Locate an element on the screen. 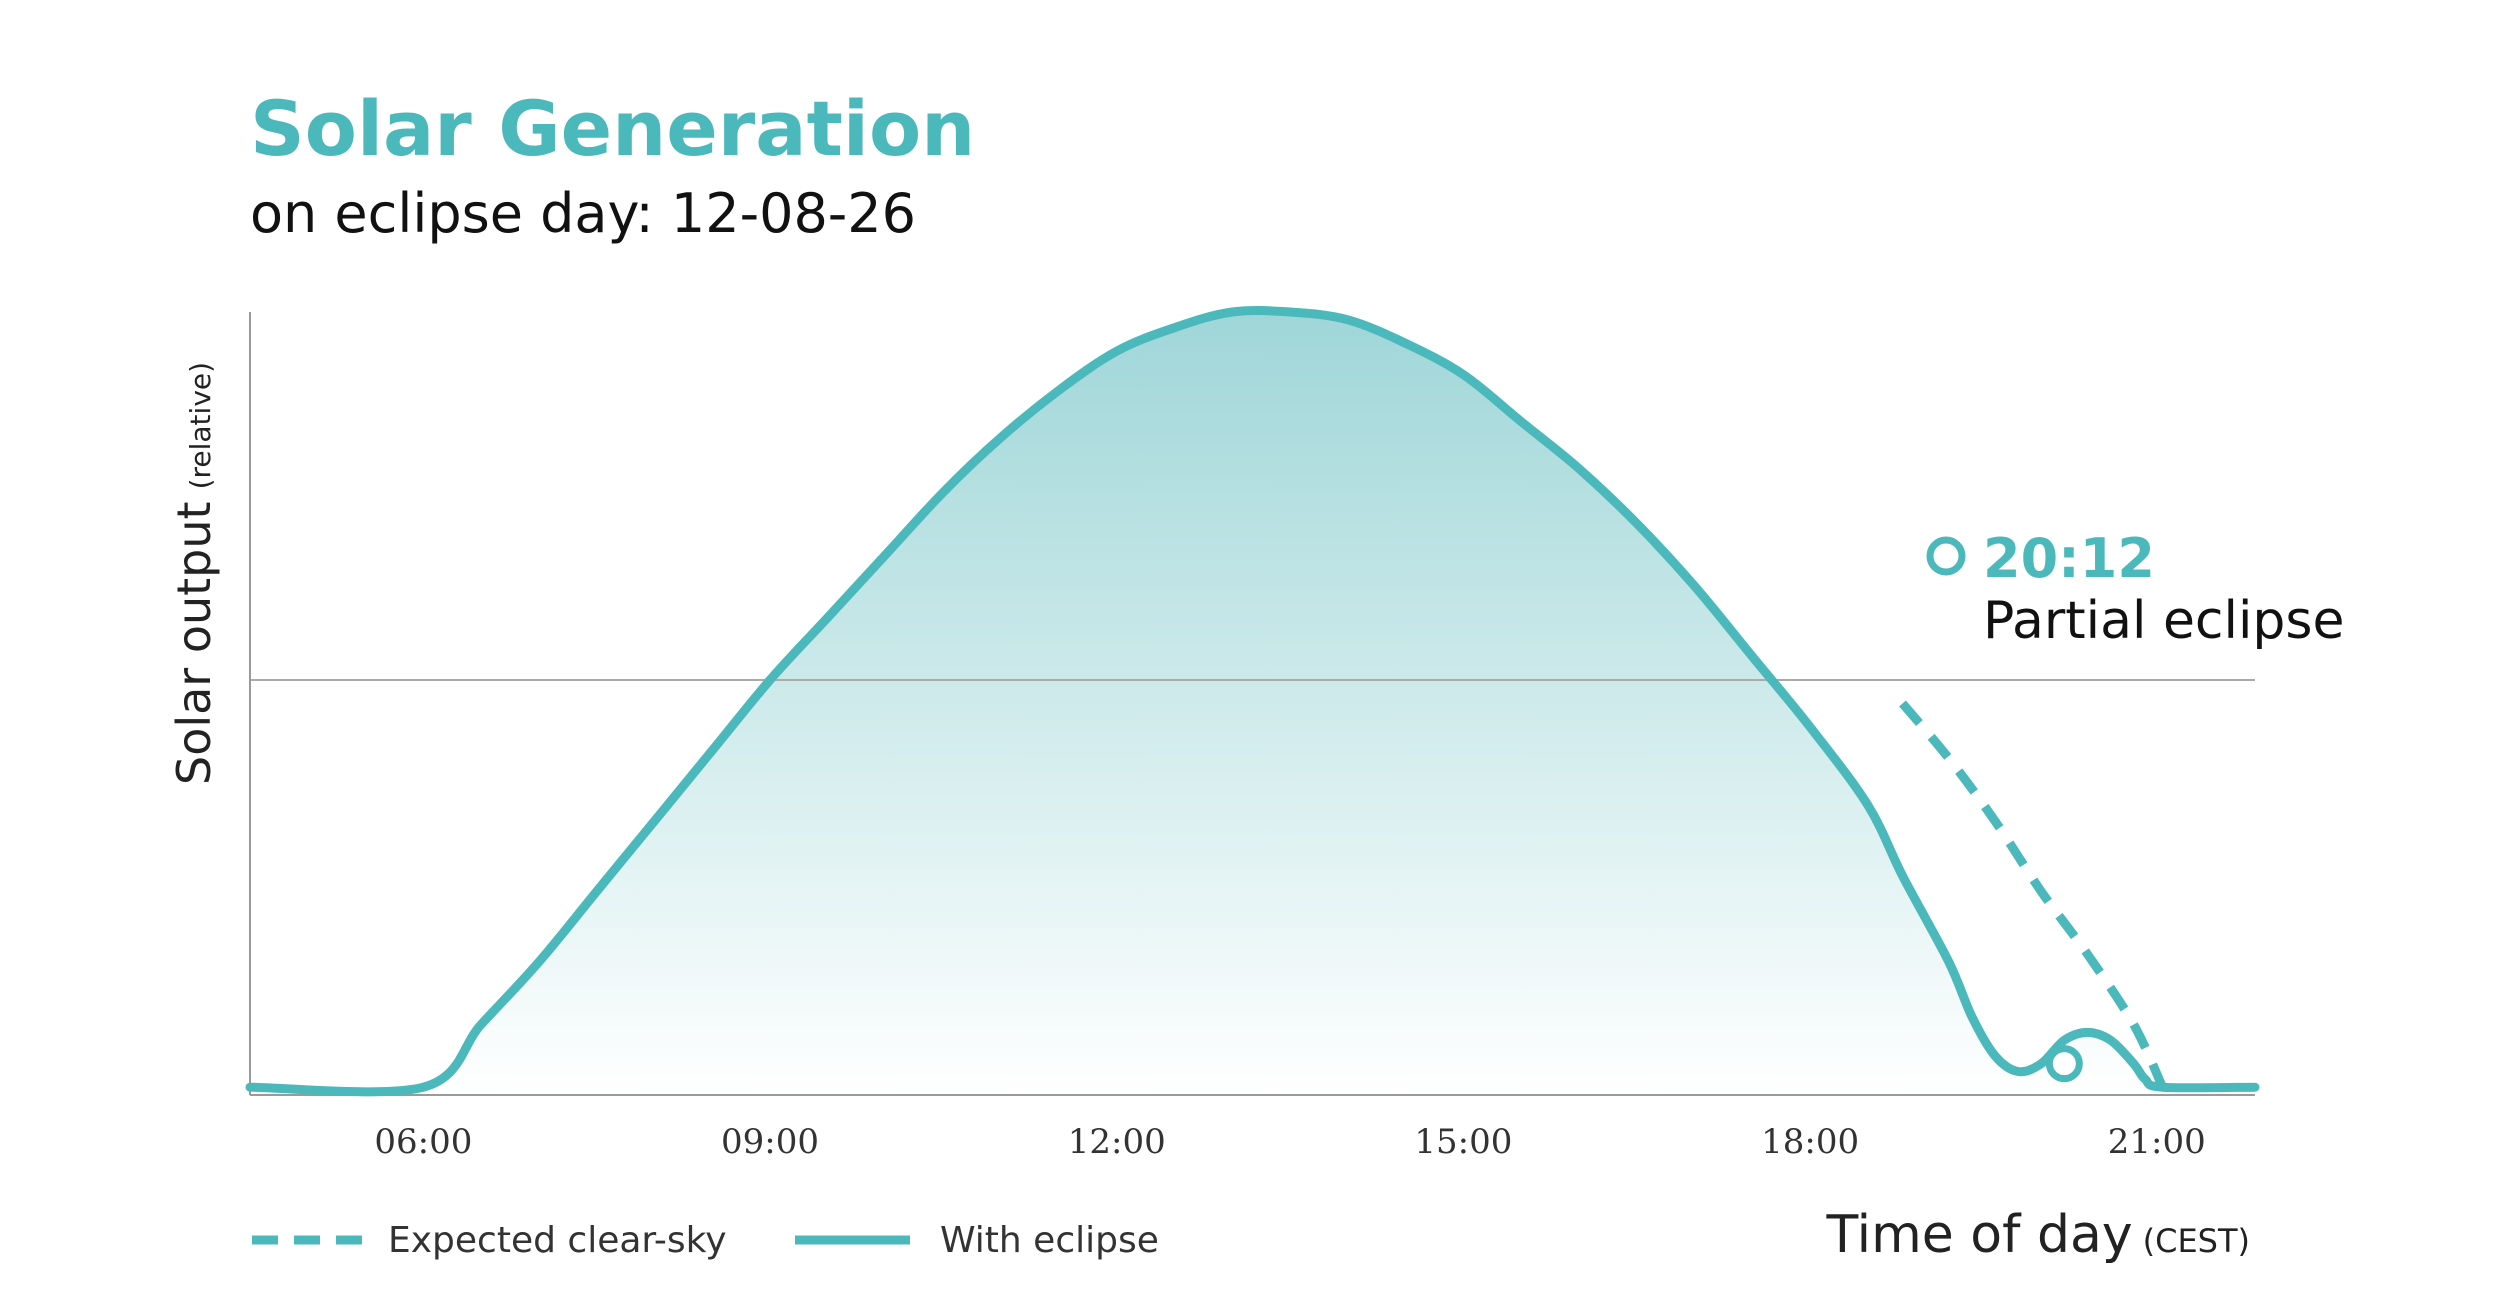 The height and width of the screenshot is (1306, 2500). y-axis-label-unit: (relative) is located at coordinates (200, 425).